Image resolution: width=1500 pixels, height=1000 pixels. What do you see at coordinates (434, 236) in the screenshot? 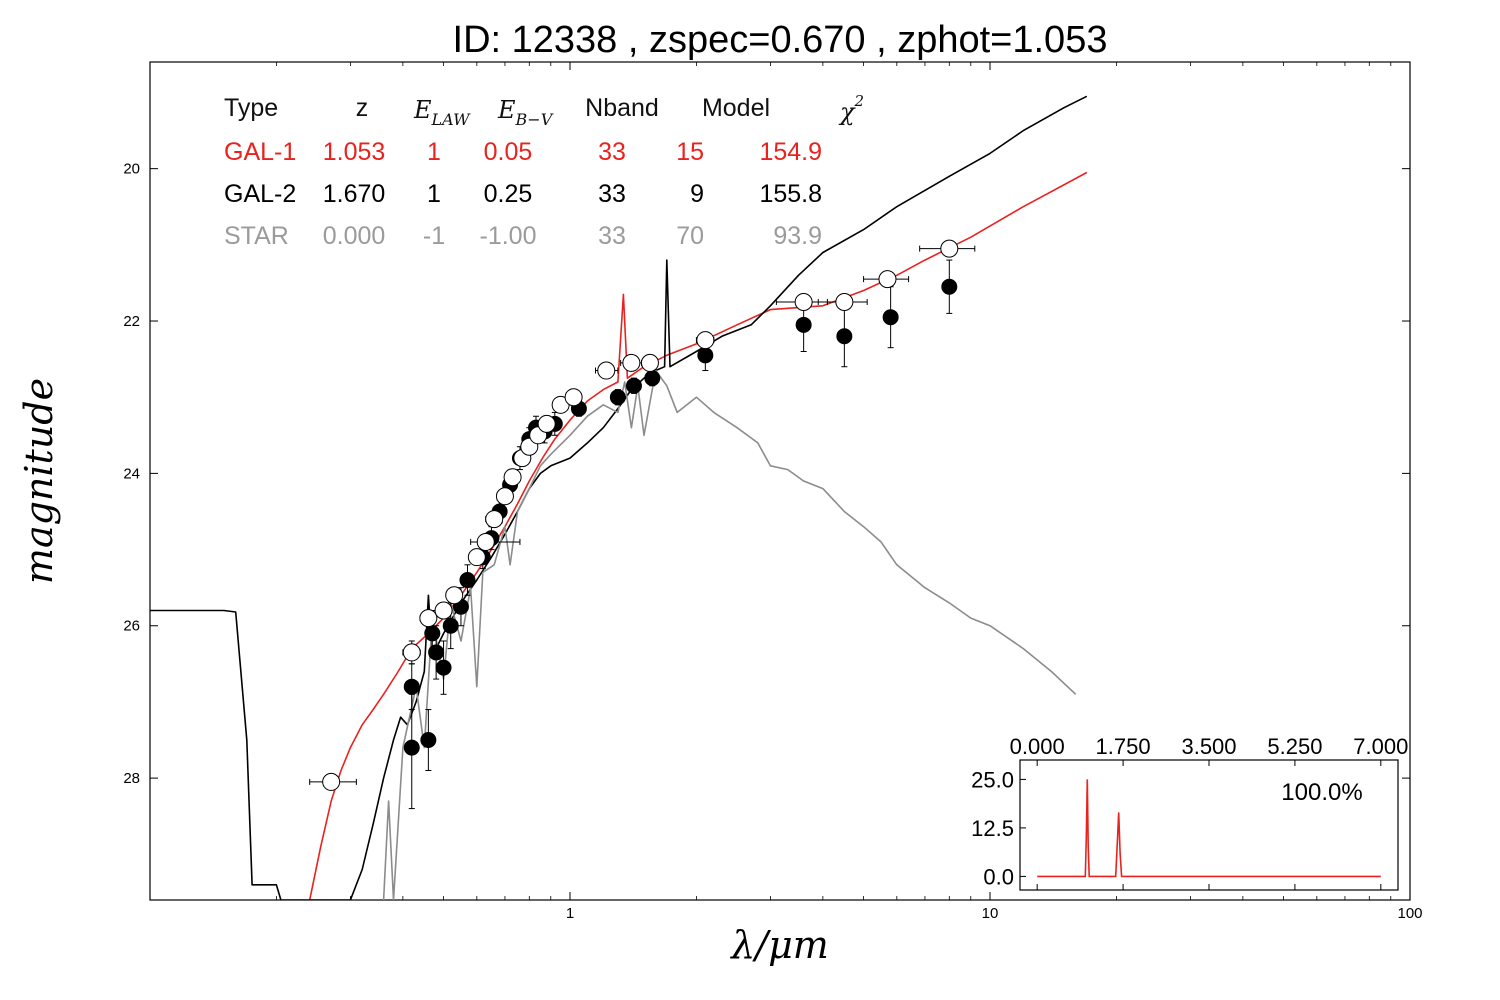
I see `table-cell-star: -1` at bounding box center [434, 236].